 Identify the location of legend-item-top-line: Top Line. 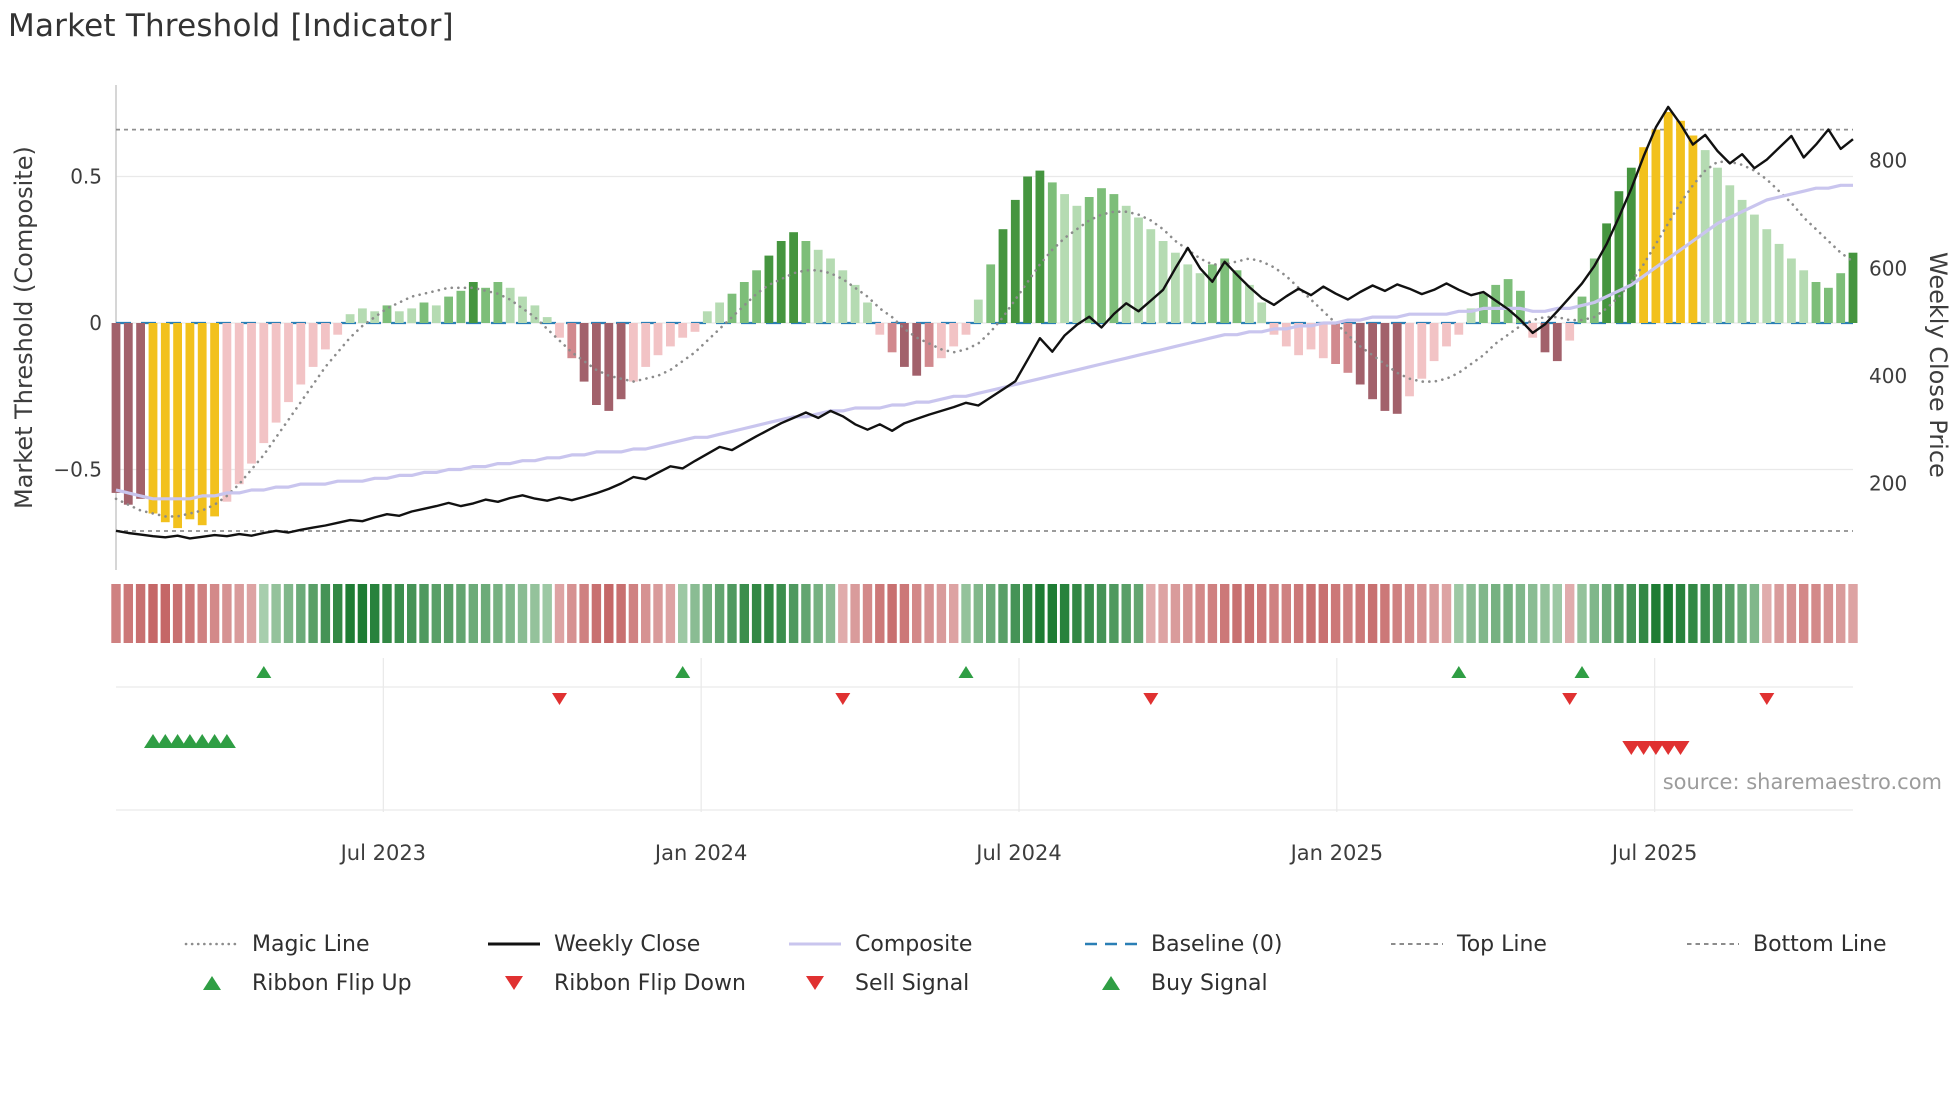
(1467, 944).